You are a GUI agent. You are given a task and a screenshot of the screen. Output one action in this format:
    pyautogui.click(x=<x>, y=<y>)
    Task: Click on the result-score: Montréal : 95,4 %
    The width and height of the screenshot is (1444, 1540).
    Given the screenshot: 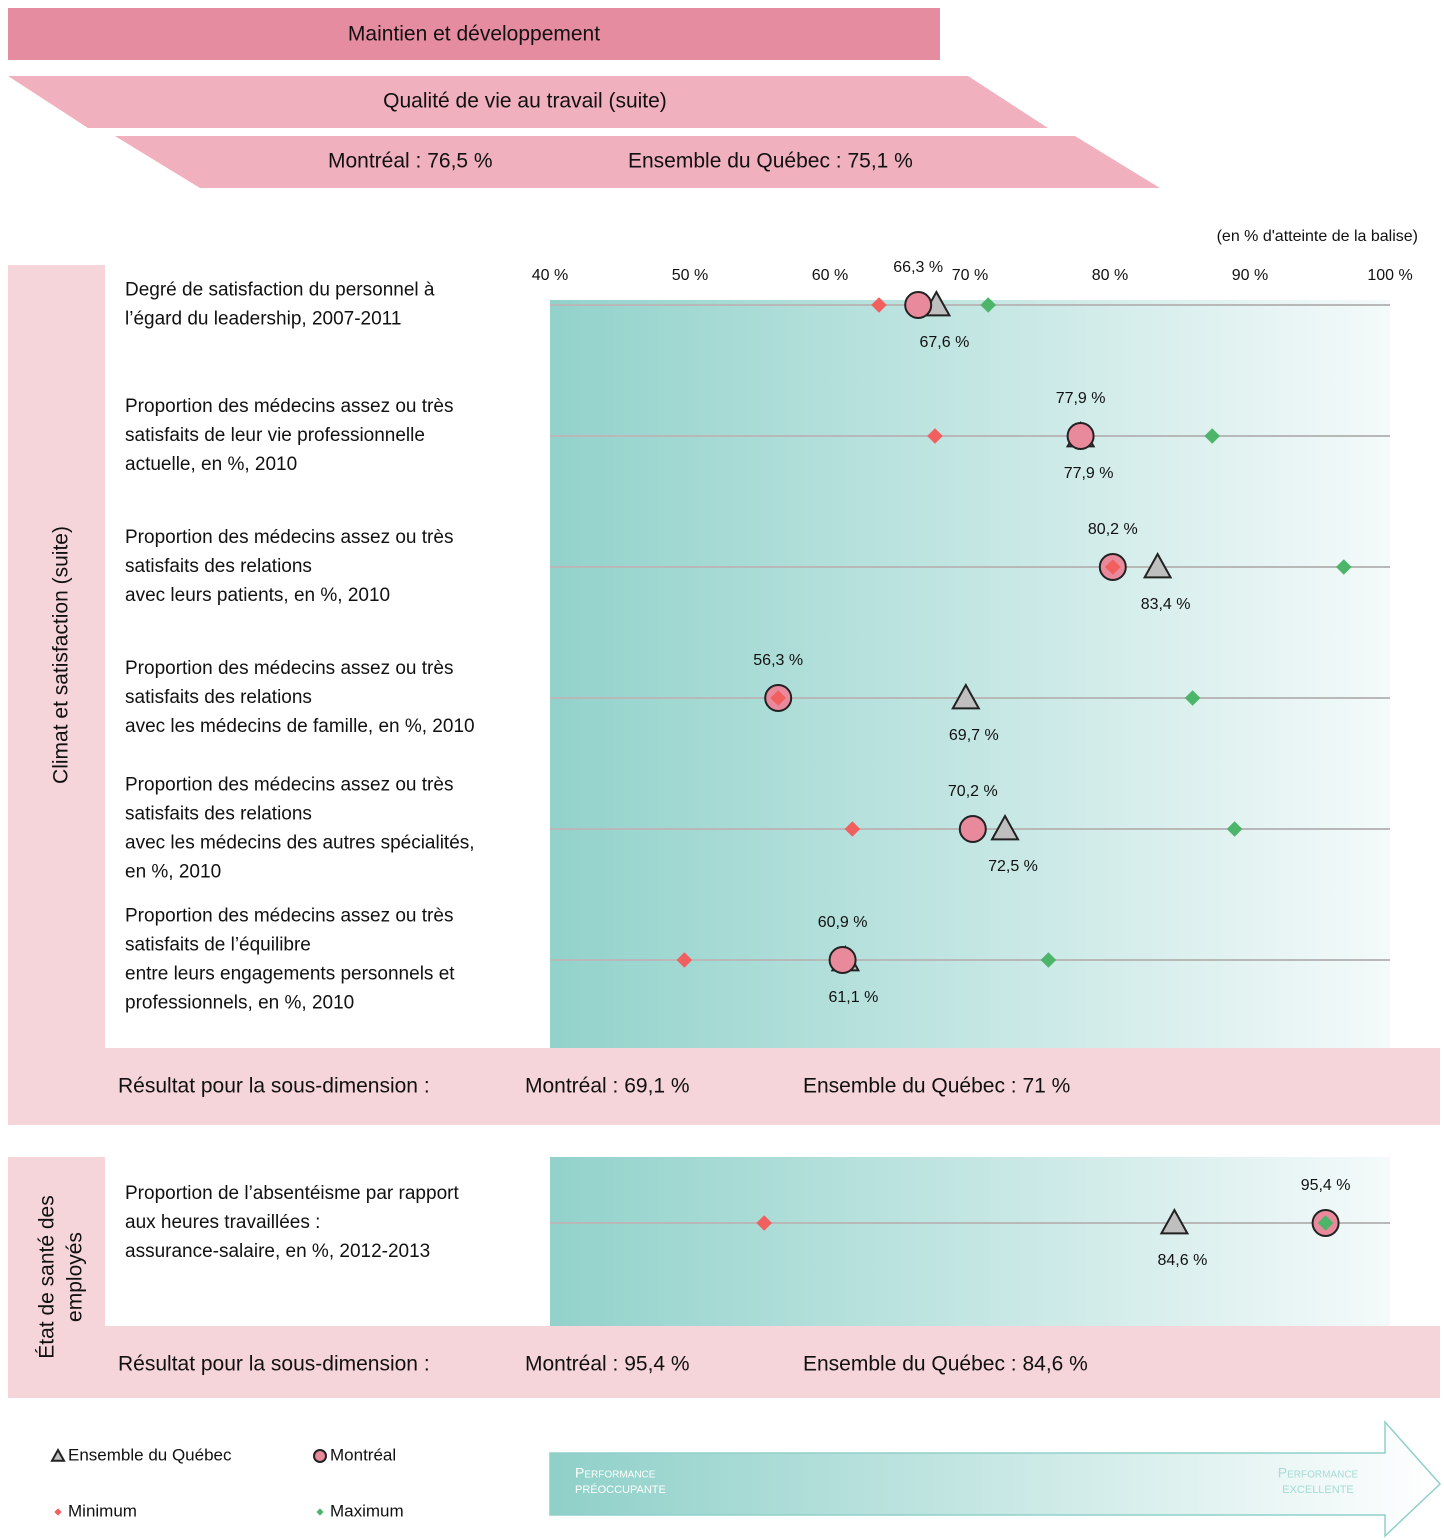 What is the action you would take?
    pyautogui.click(x=607, y=1364)
    